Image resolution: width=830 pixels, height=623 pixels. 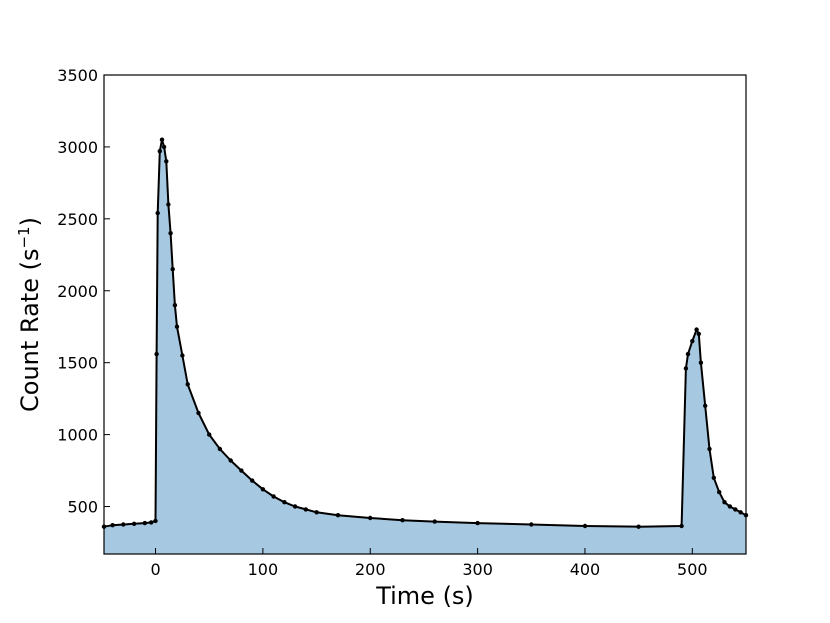 I want to click on x-tick-label: 0, so click(x=155, y=569).